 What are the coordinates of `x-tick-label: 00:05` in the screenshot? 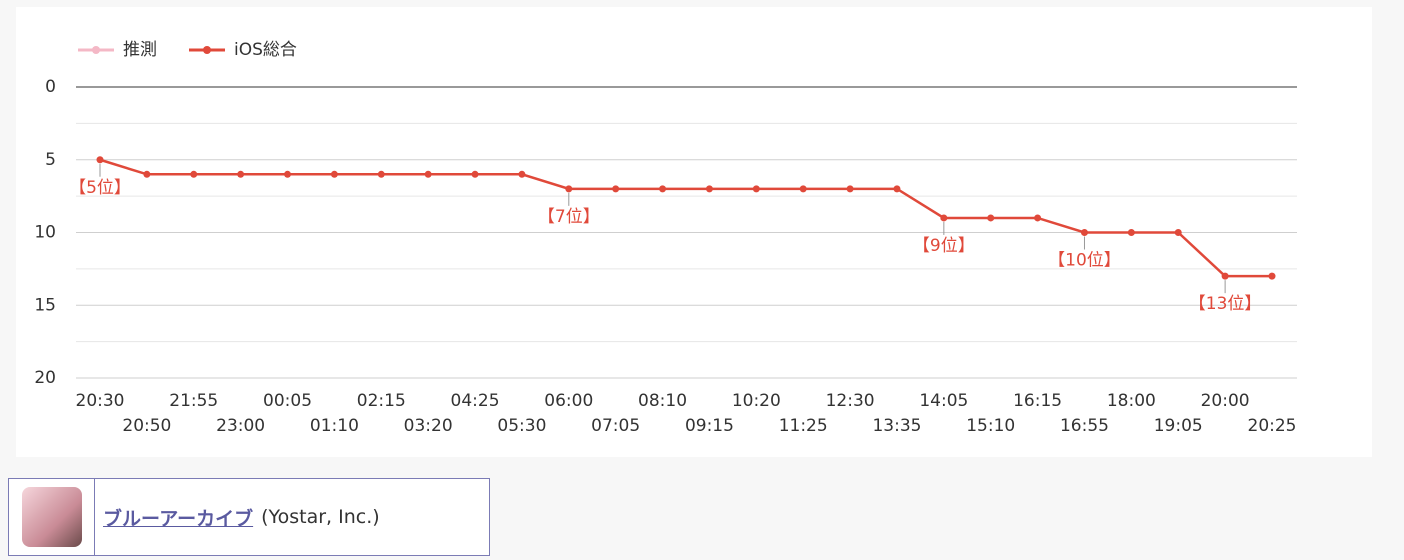 It's located at (287, 401).